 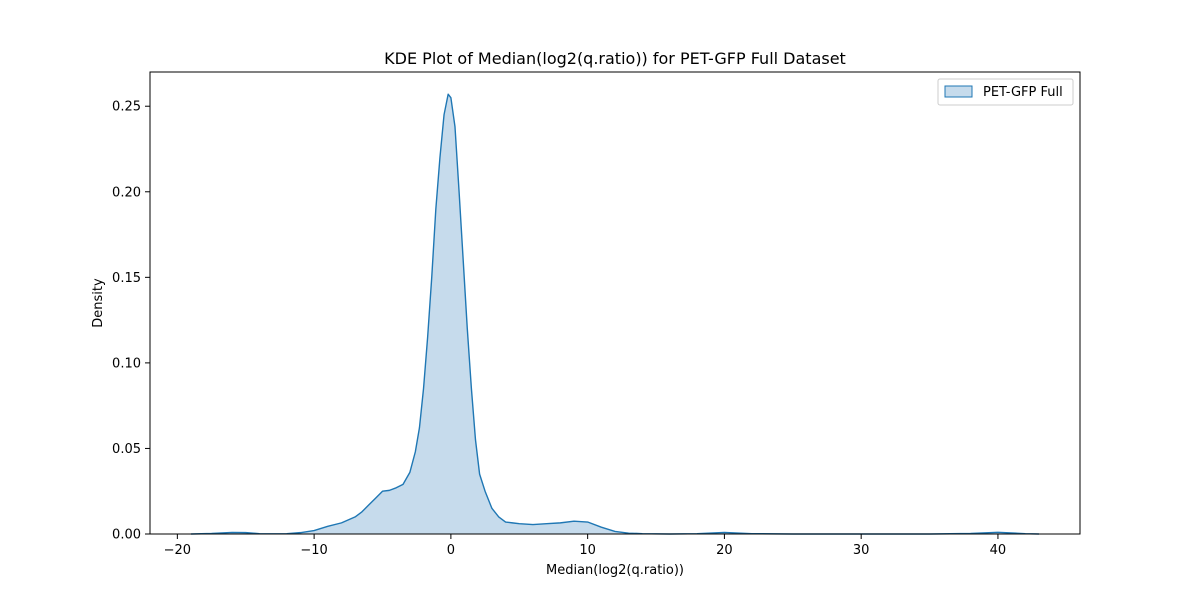 What do you see at coordinates (615, 570) in the screenshot?
I see `x-axis-label: Median(log2(q.ratio))` at bounding box center [615, 570].